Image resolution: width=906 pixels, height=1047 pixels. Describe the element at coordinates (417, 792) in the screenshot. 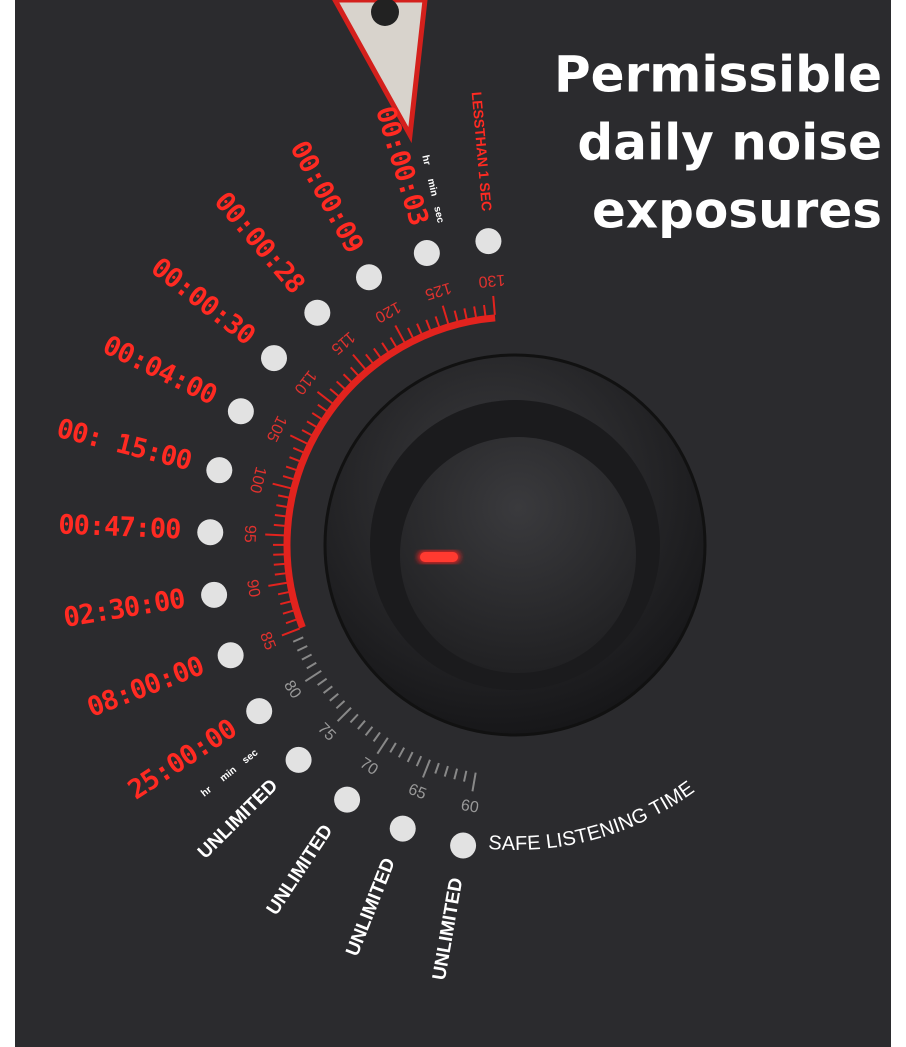

I see `db-label: 65` at that location.